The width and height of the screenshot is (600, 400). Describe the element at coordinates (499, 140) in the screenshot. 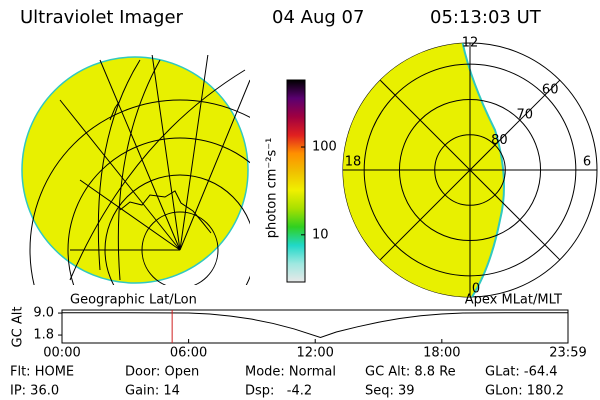

I see `lat-label: 80` at that location.